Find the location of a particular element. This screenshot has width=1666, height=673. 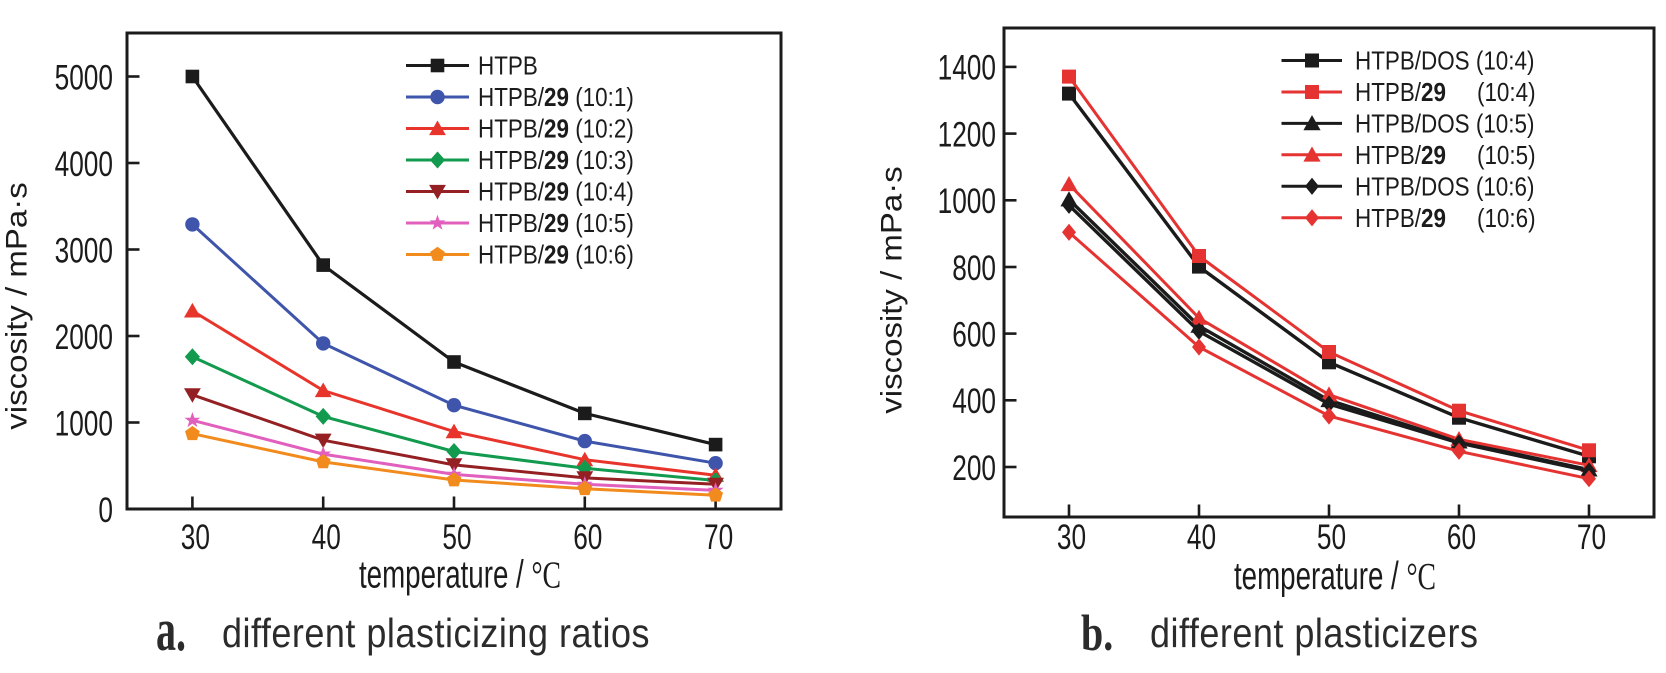

svg-text: (10:4) is located at coordinates (1506, 93).